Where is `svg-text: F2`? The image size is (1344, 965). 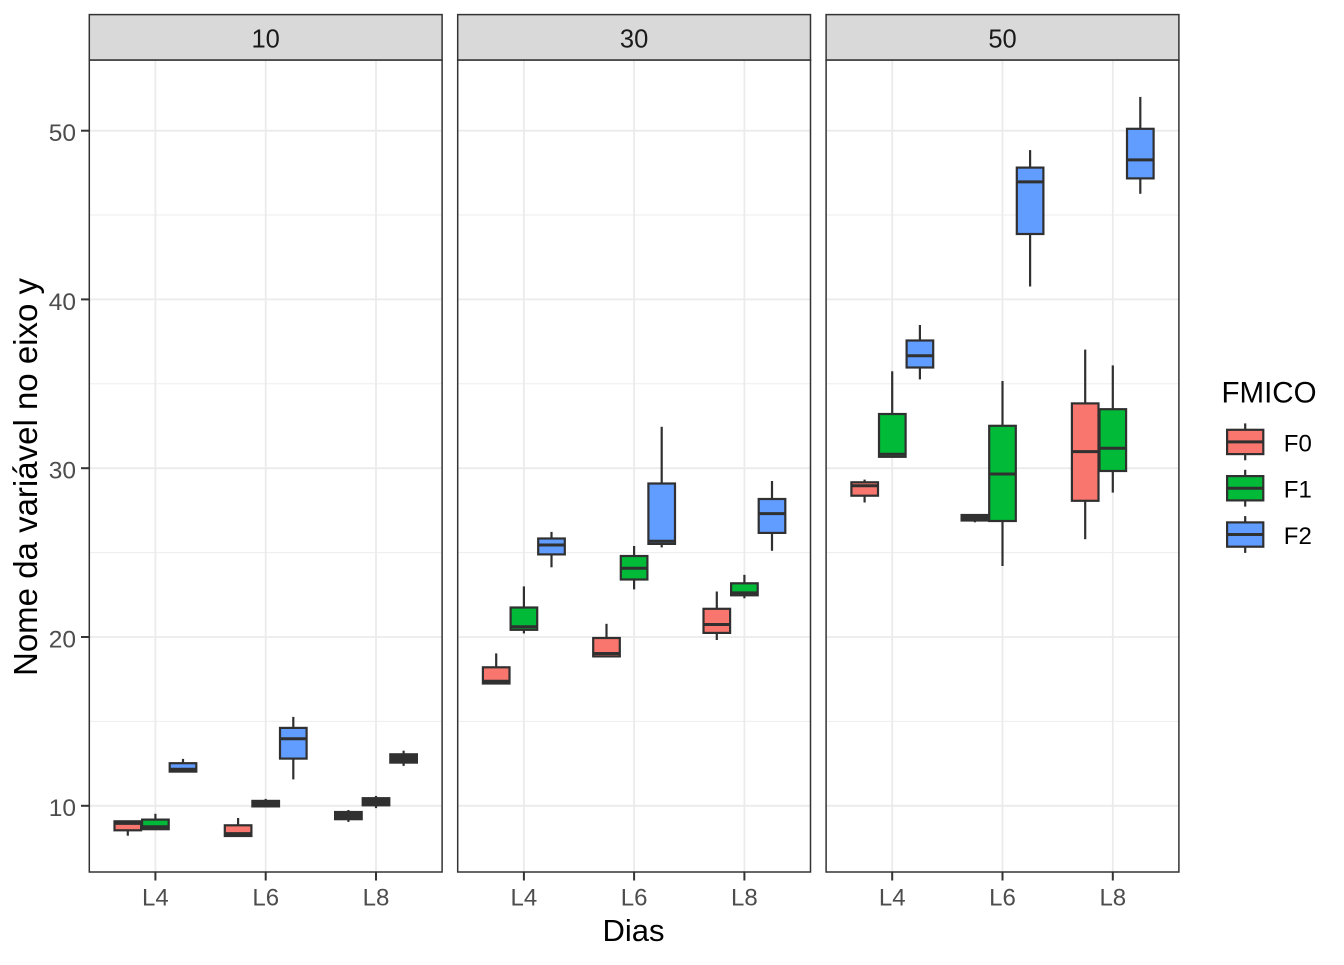 svg-text: F2 is located at coordinates (1298, 536).